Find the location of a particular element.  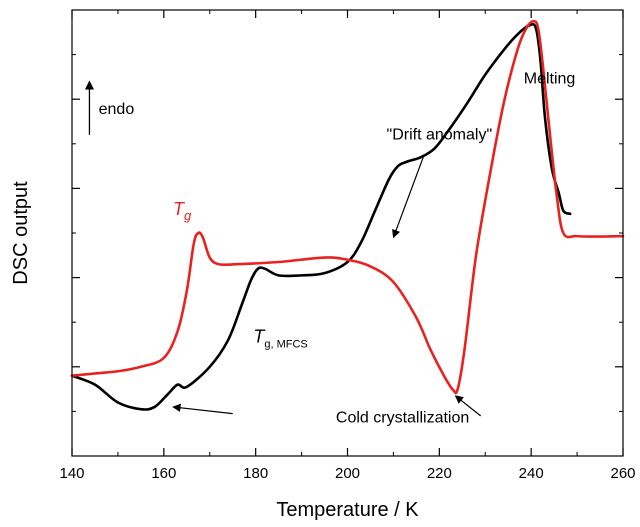

cold-crystallization-label: Cold crystallization is located at coordinates (402, 418).